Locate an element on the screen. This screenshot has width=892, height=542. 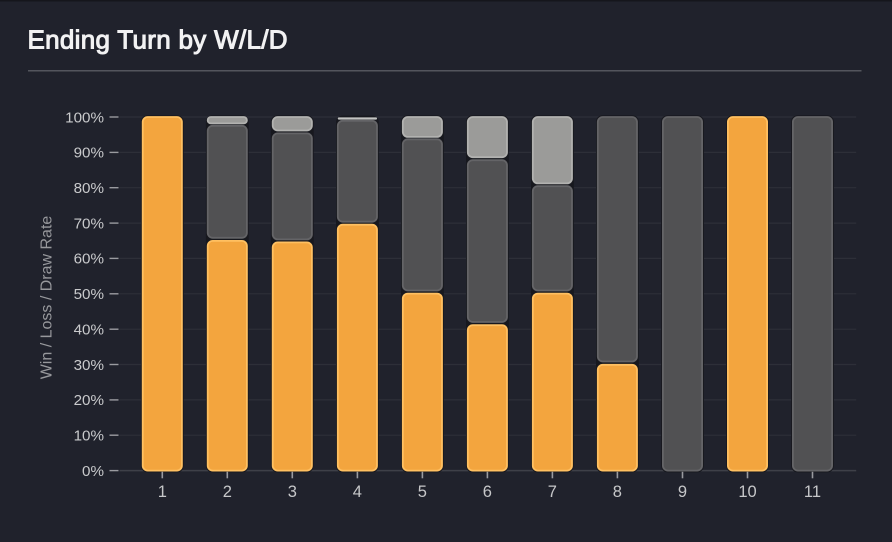
svg-text: 20% is located at coordinates (89, 400).